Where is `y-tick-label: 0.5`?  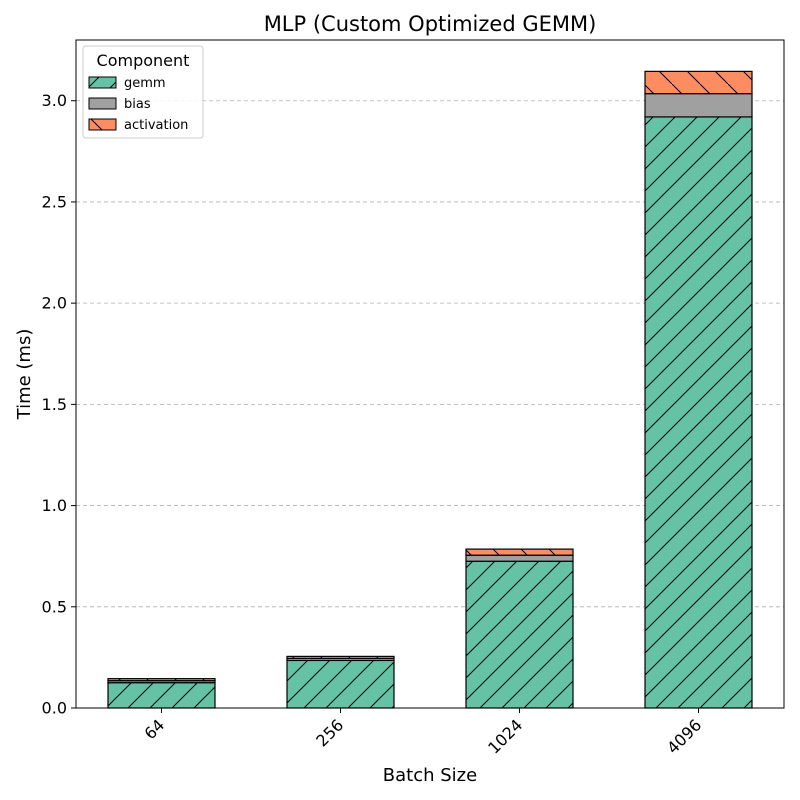
y-tick-label: 0.5 is located at coordinates (54, 606).